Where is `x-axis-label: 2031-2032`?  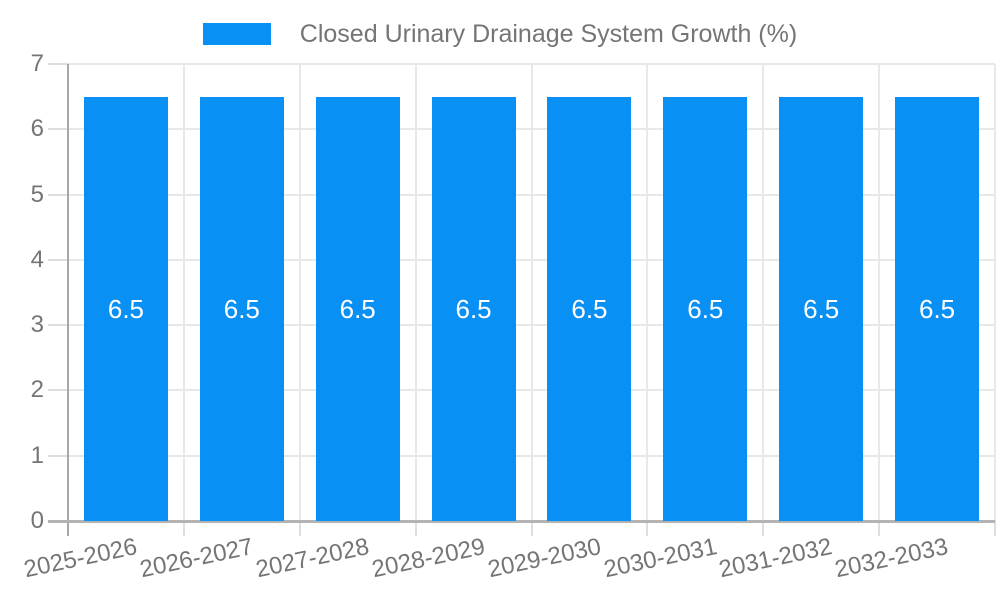
x-axis-label: 2031-2032 is located at coordinates (775, 558).